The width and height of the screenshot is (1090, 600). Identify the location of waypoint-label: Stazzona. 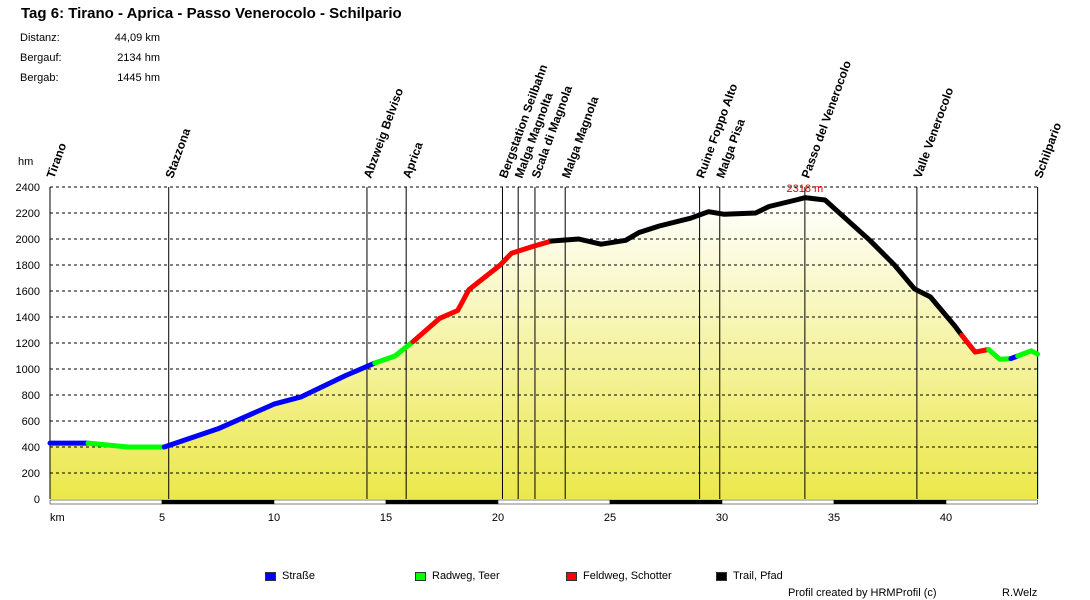
(177, 153).